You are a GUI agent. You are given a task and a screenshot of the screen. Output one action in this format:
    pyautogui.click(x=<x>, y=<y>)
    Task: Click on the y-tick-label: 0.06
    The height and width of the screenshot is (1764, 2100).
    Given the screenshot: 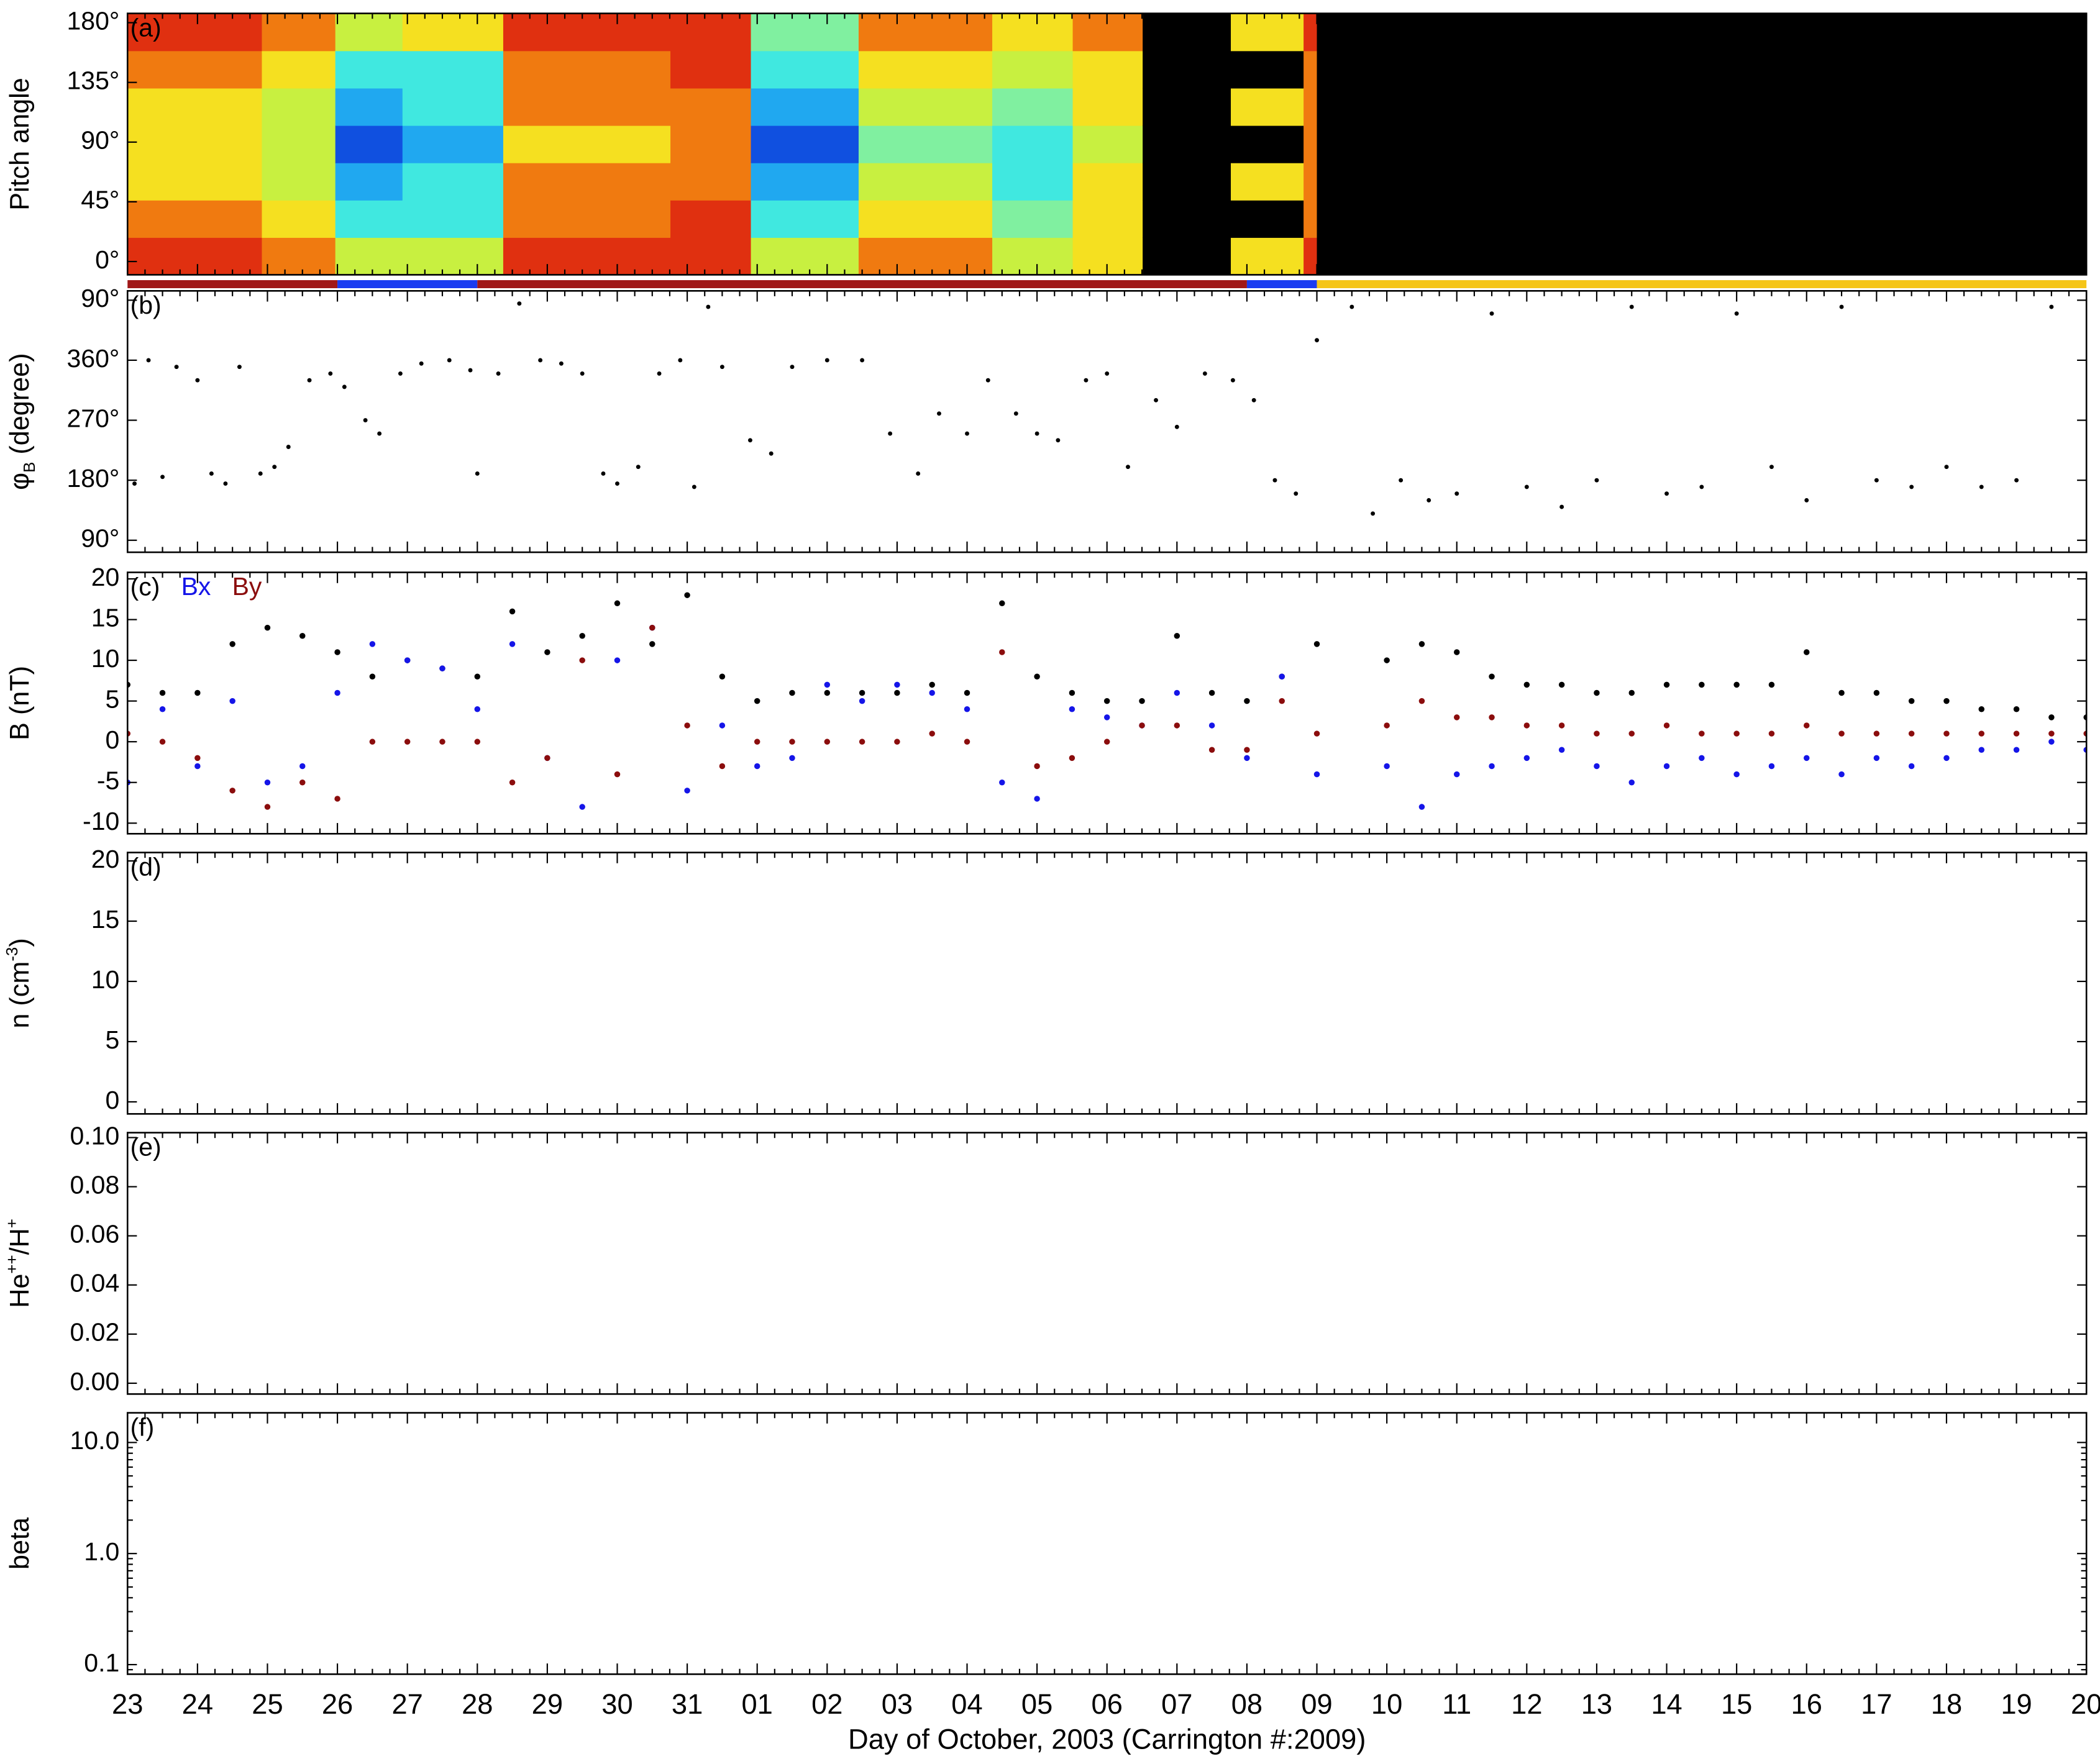 What is the action you would take?
    pyautogui.click(x=94, y=1233)
    